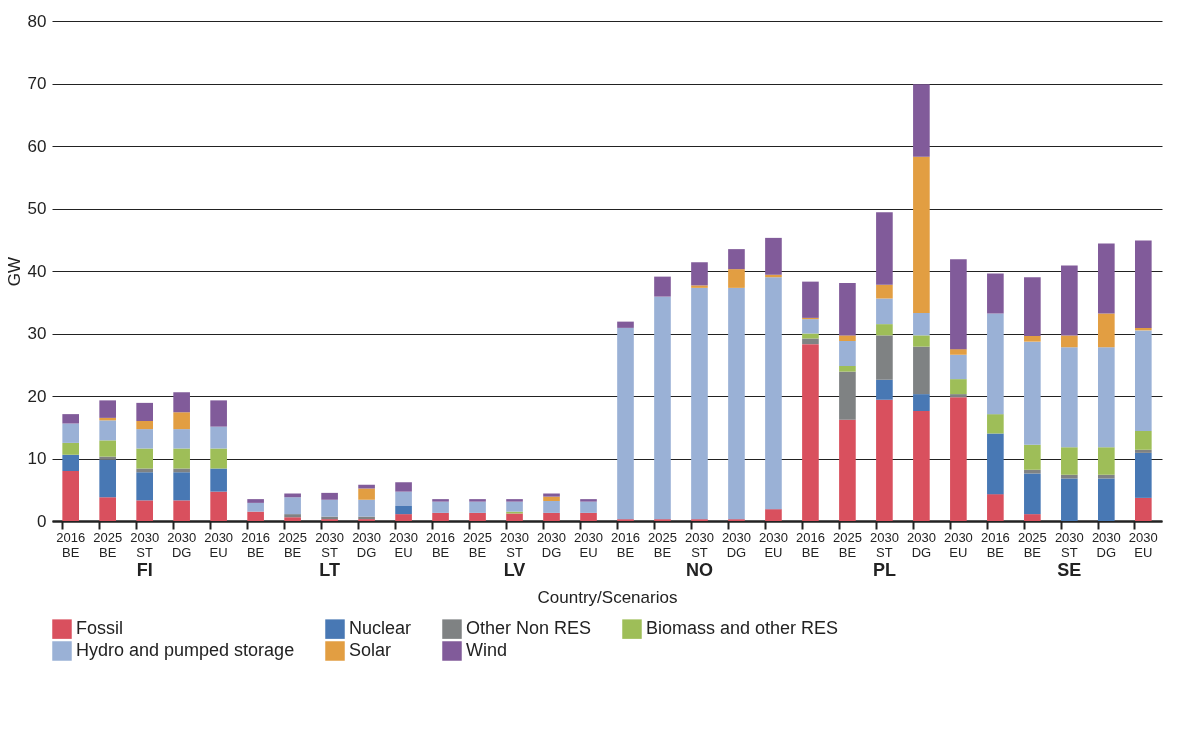  What do you see at coordinates (329, 570) in the screenshot?
I see `text: LT` at bounding box center [329, 570].